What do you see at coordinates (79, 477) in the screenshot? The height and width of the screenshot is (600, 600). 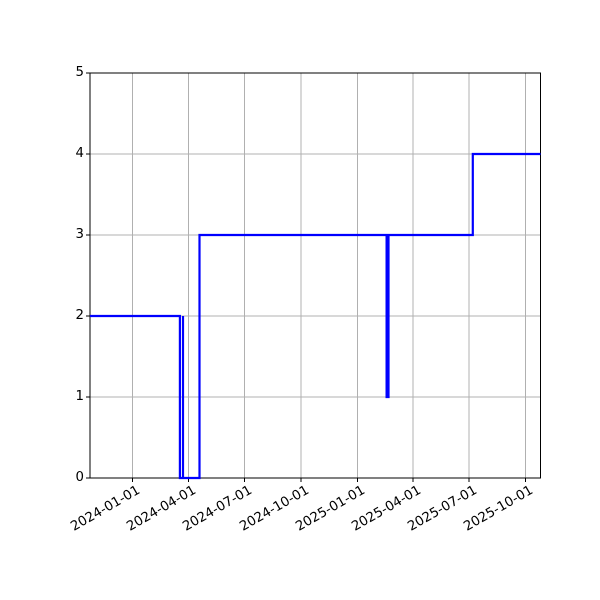 I see `y-tick-label: 0` at bounding box center [79, 477].